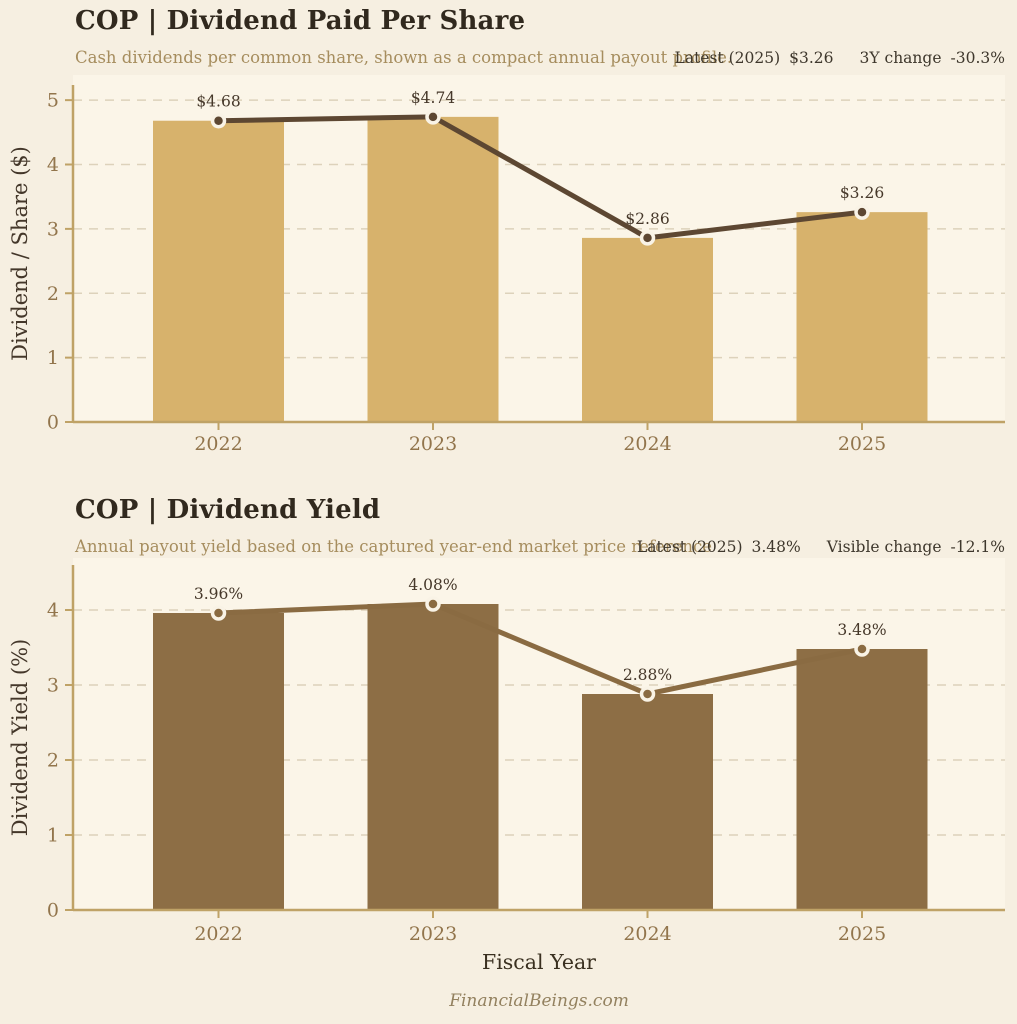 This screenshot has height=1024, width=1017. Describe the element at coordinates (53, 101) in the screenshot. I see `svg-text: 5` at that location.